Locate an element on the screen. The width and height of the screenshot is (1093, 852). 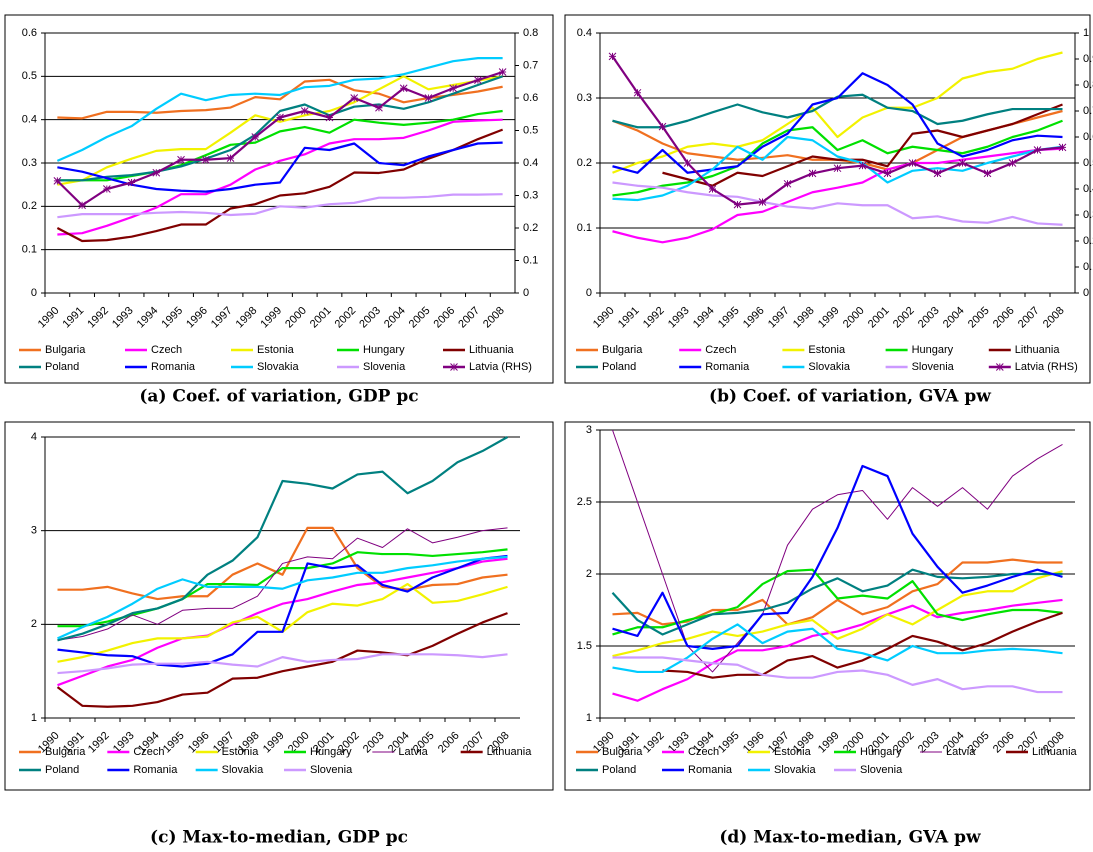
y2-tick-label: 0.5 is located at coordinates (530, 130).